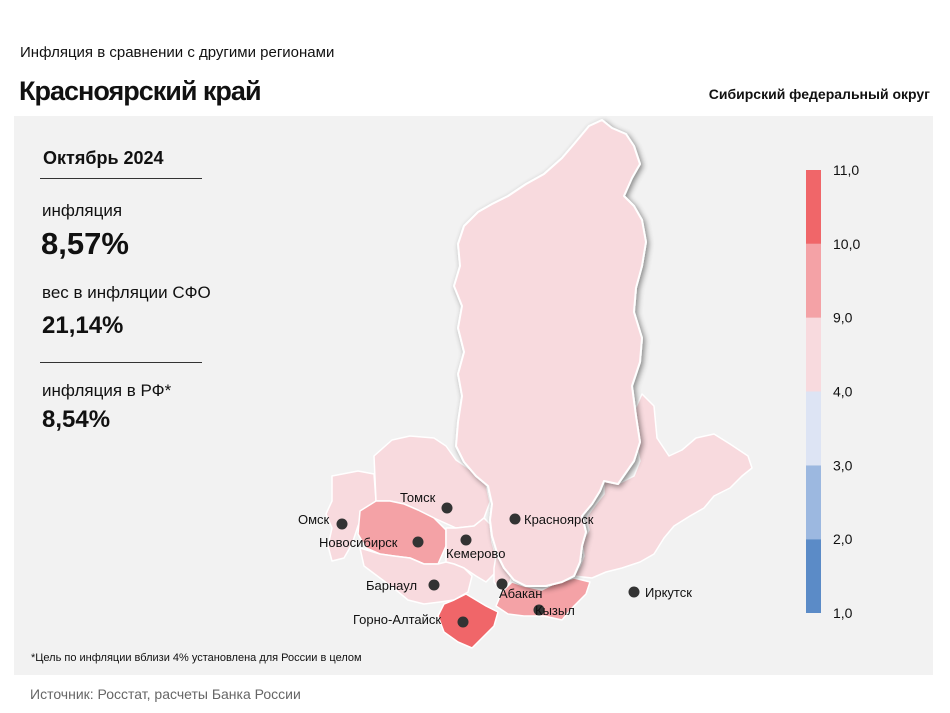  I want to click on inflation-value: 8,57%, so click(85, 243).